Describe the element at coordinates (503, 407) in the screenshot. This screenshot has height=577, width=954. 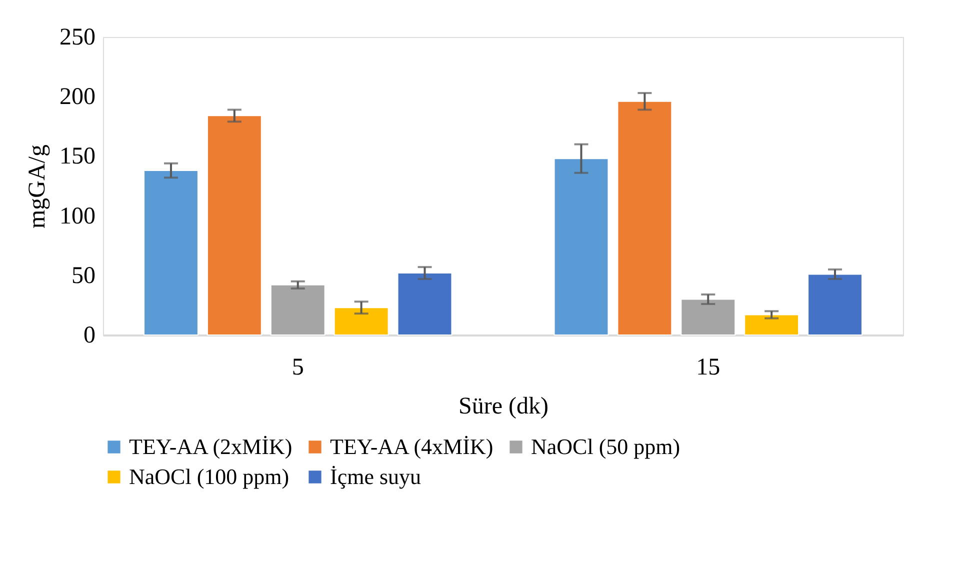
I see `x-axis-title: Süre (dk)` at that location.